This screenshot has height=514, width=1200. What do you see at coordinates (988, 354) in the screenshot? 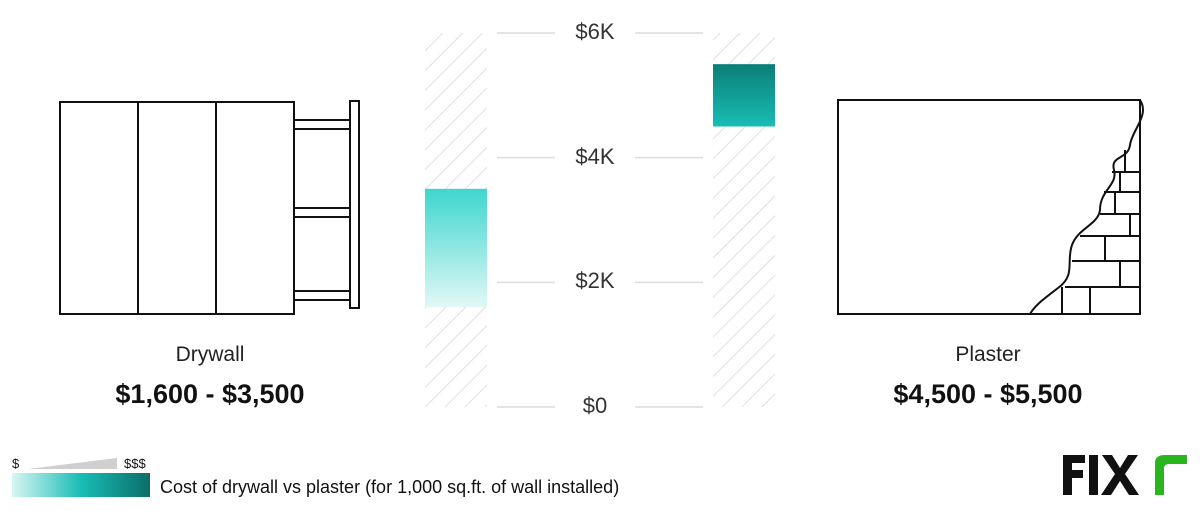
I see `plaster-name: Plaster` at bounding box center [988, 354].